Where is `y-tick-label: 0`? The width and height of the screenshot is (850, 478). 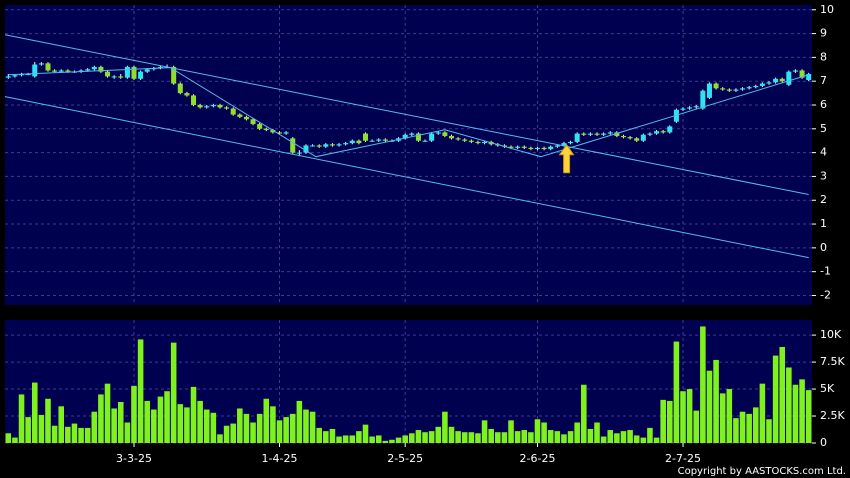 y-tick-label: 0 is located at coordinates (823, 442).